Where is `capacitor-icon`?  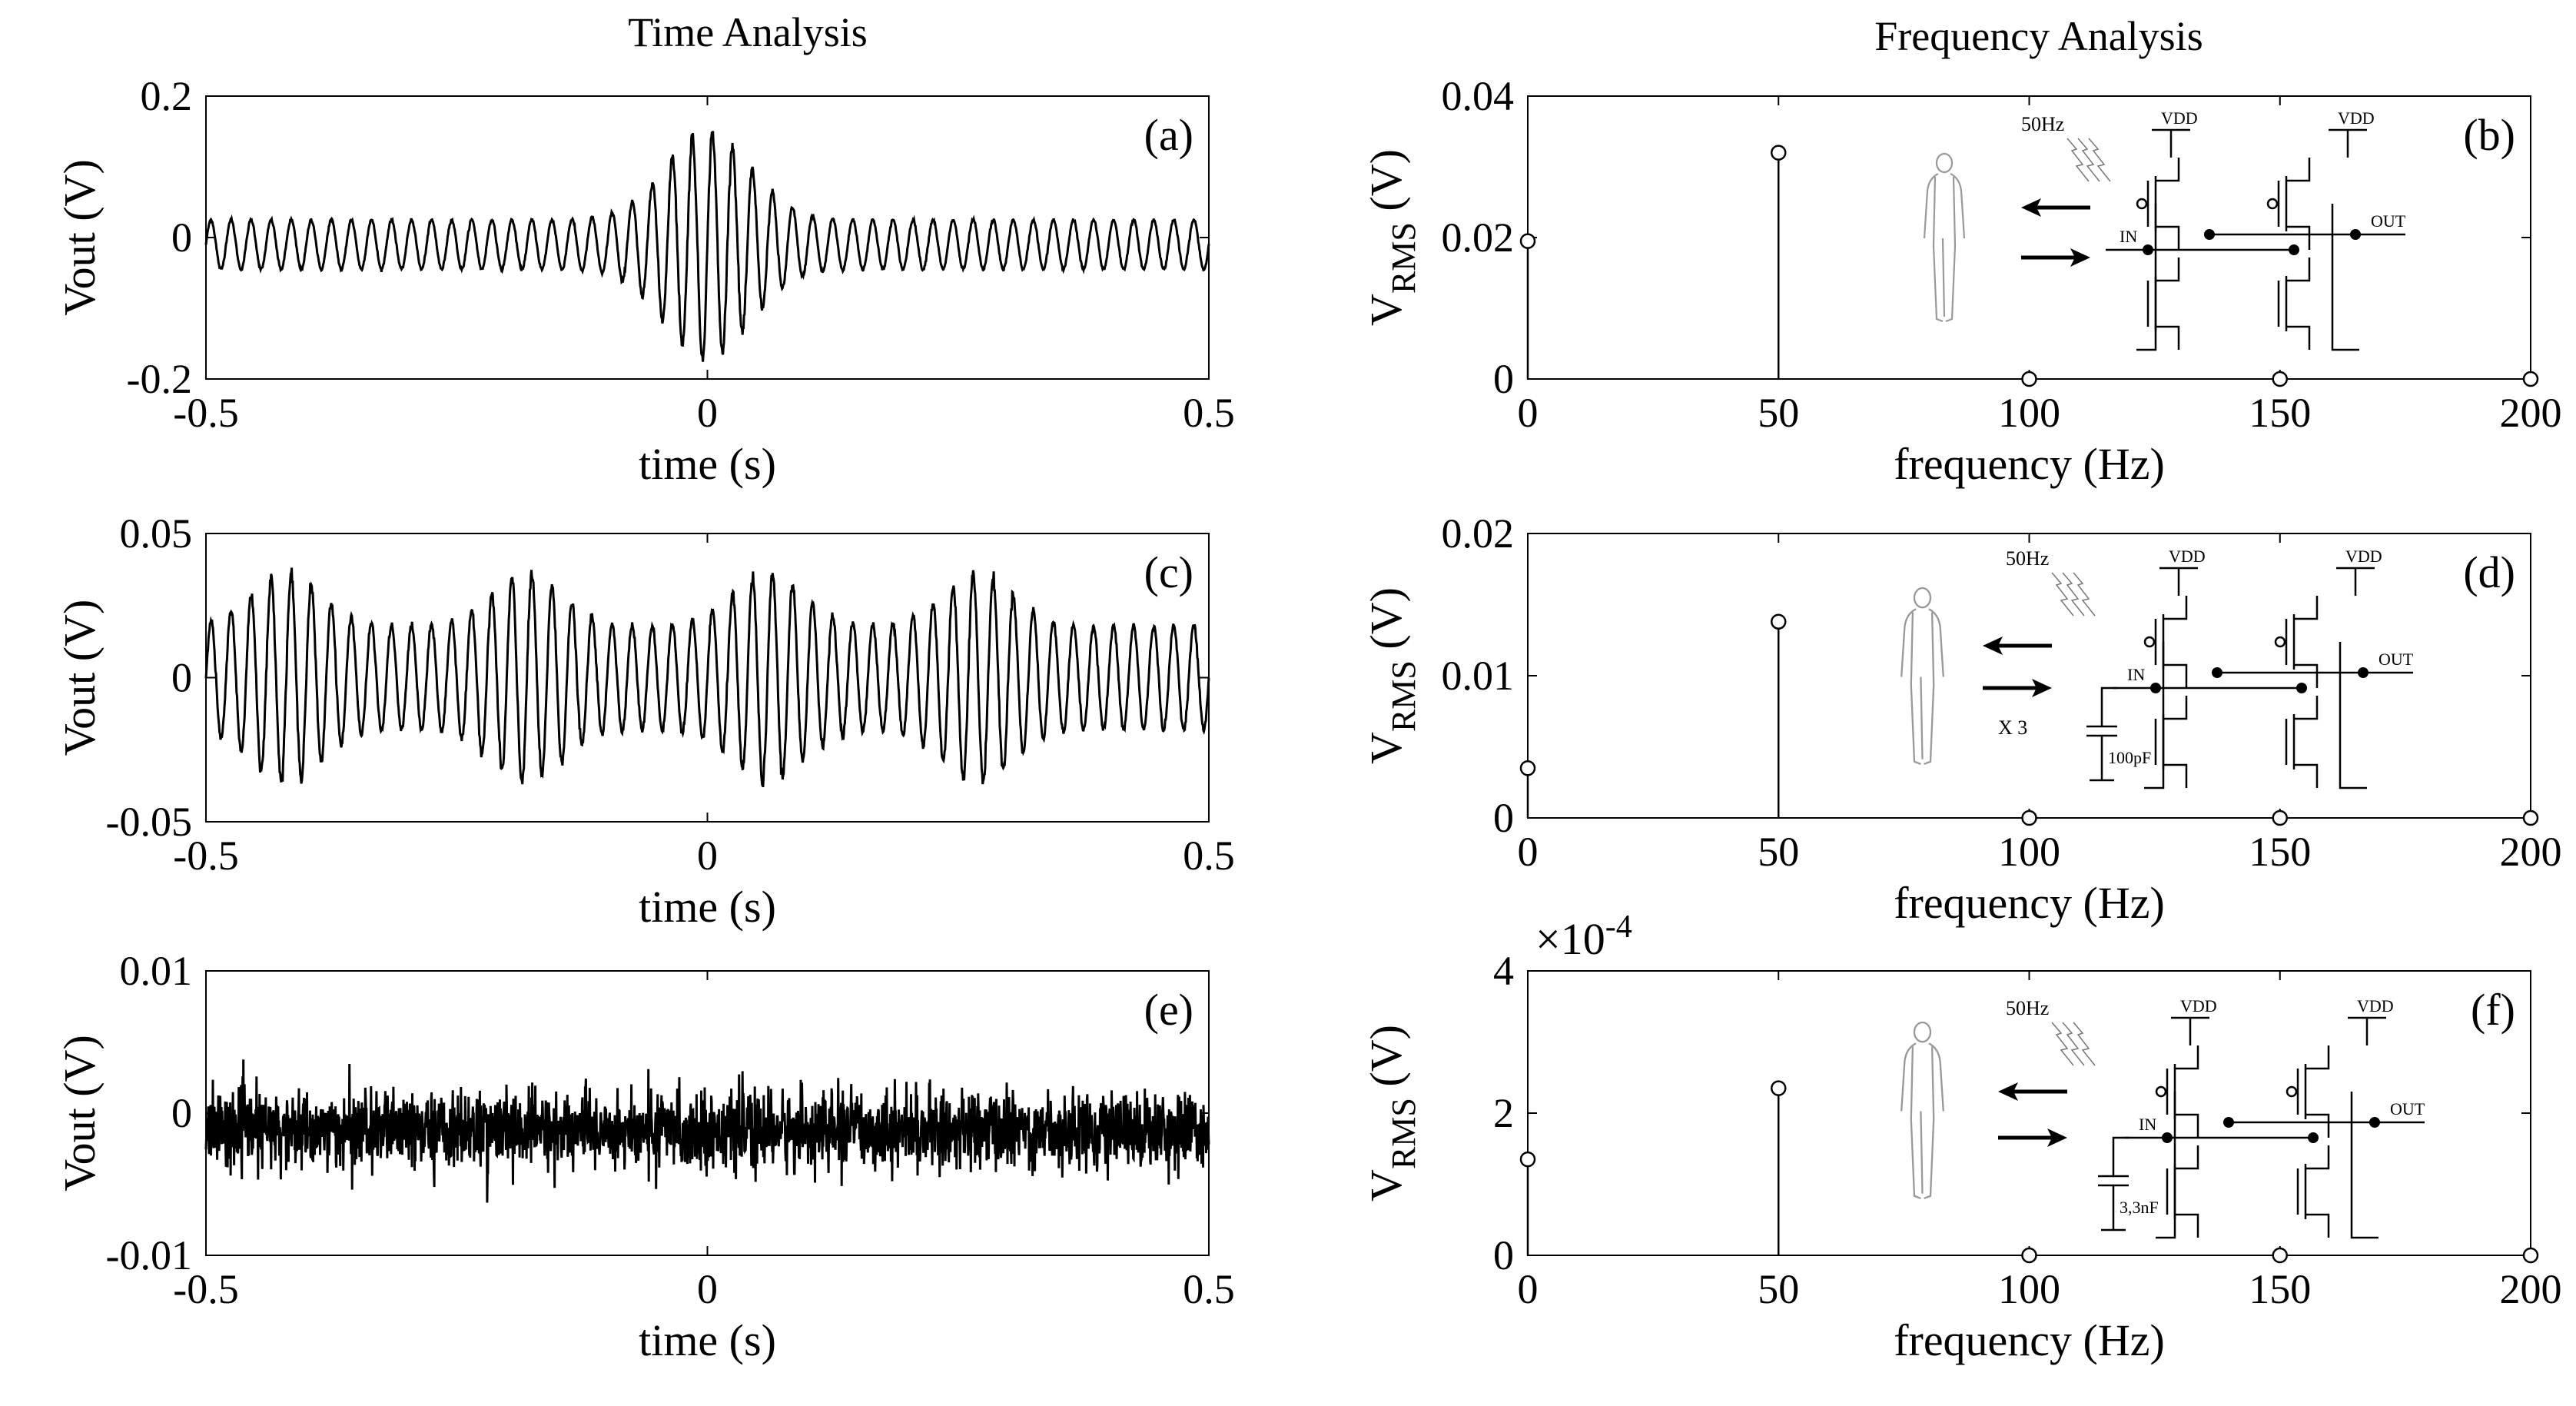 capacitor-icon is located at coordinates (2113, 1183).